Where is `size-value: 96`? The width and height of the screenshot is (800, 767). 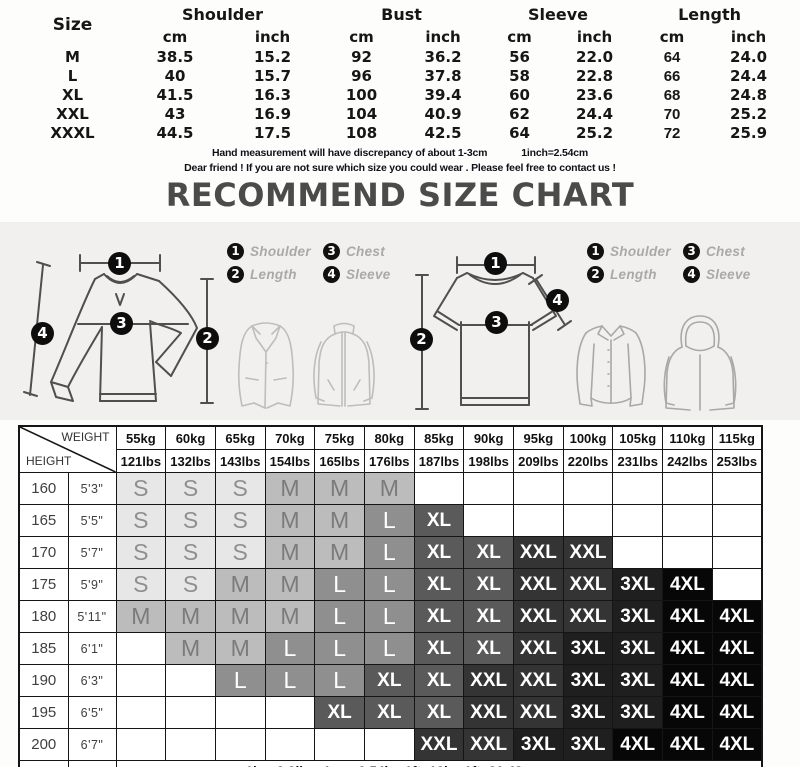 size-value: 96 is located at coordinates (361, 76).